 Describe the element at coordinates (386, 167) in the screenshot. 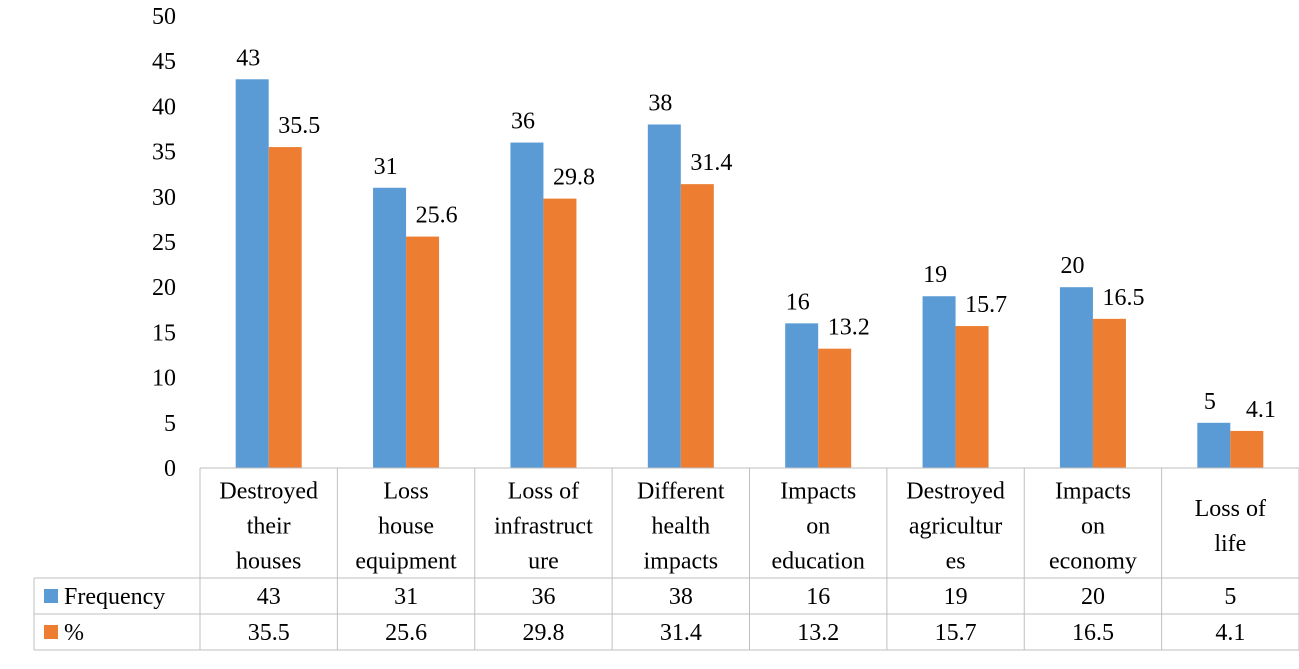

I see `data-label: 31` at that location.